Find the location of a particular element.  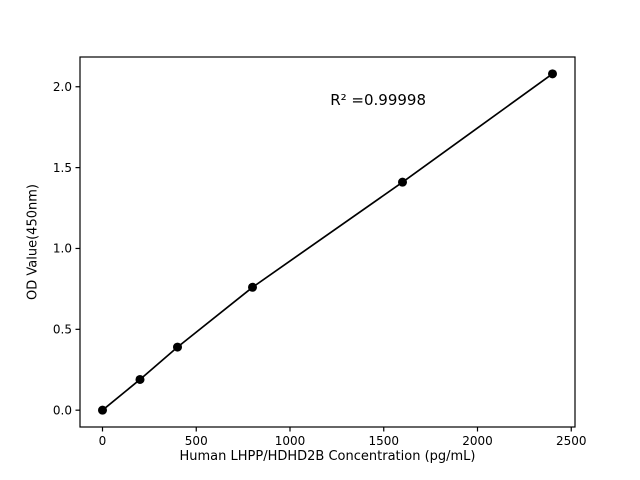

x-tick-label: 1500 is located at coordinates (383, 441).